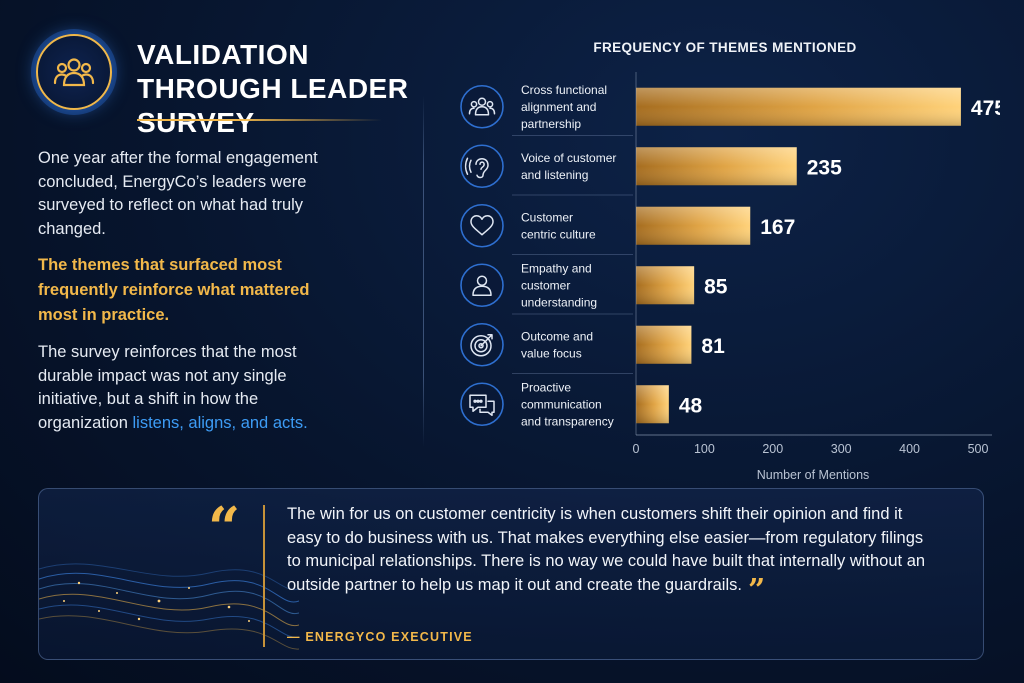  Describe the element at coordinates (551, 124) in the screenshot. I see `category-label-line: partnership` at that location.